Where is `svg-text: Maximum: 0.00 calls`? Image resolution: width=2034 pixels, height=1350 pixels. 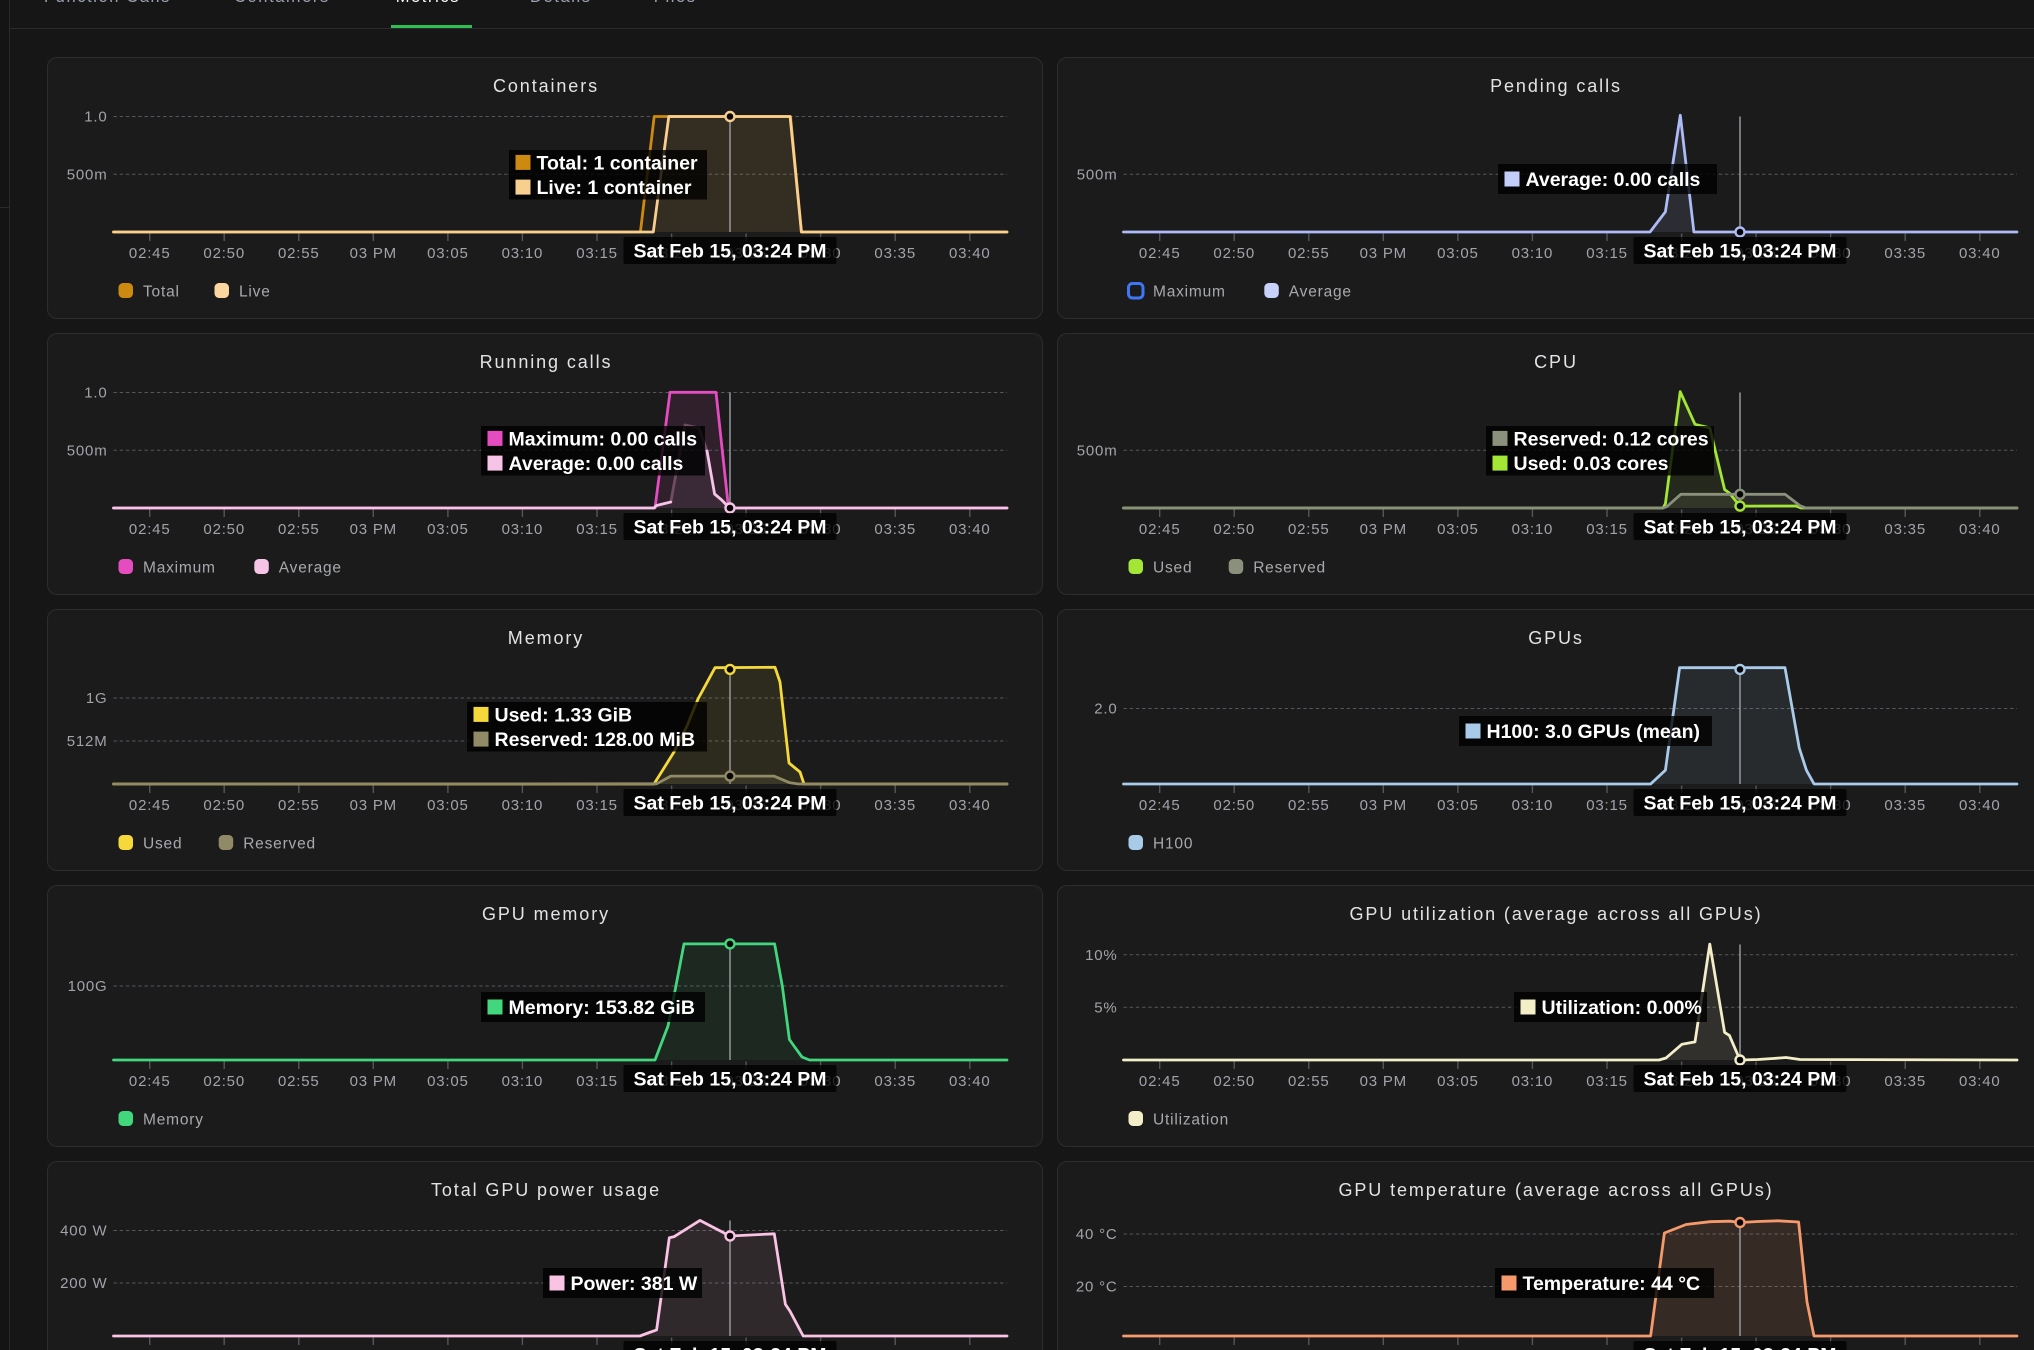
svg-text: Maximum: 0.00 calls is located at coordinates (603, 439).